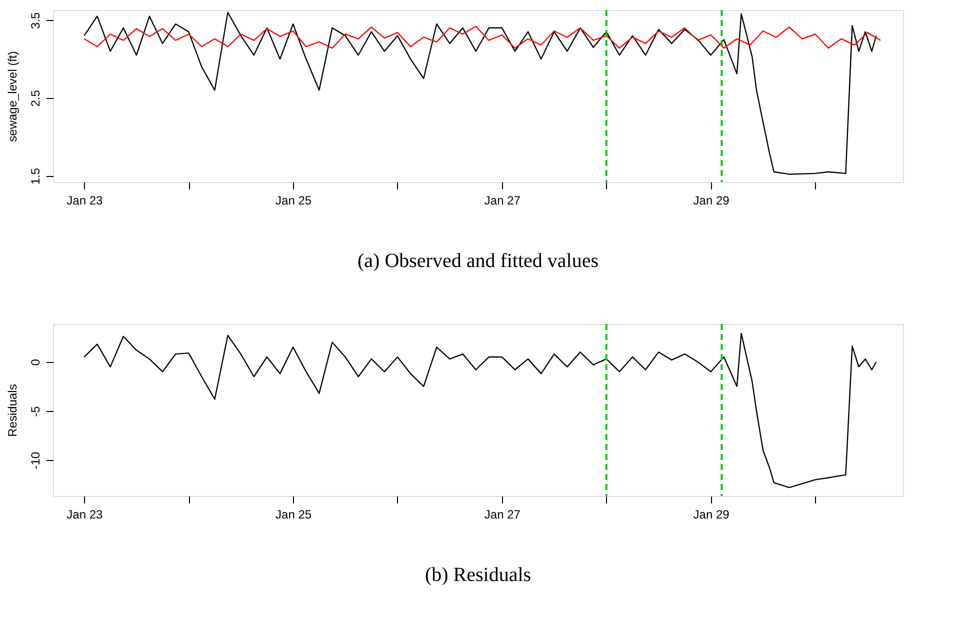  I want to click on y-tick-label: 0, so click(35, 362).